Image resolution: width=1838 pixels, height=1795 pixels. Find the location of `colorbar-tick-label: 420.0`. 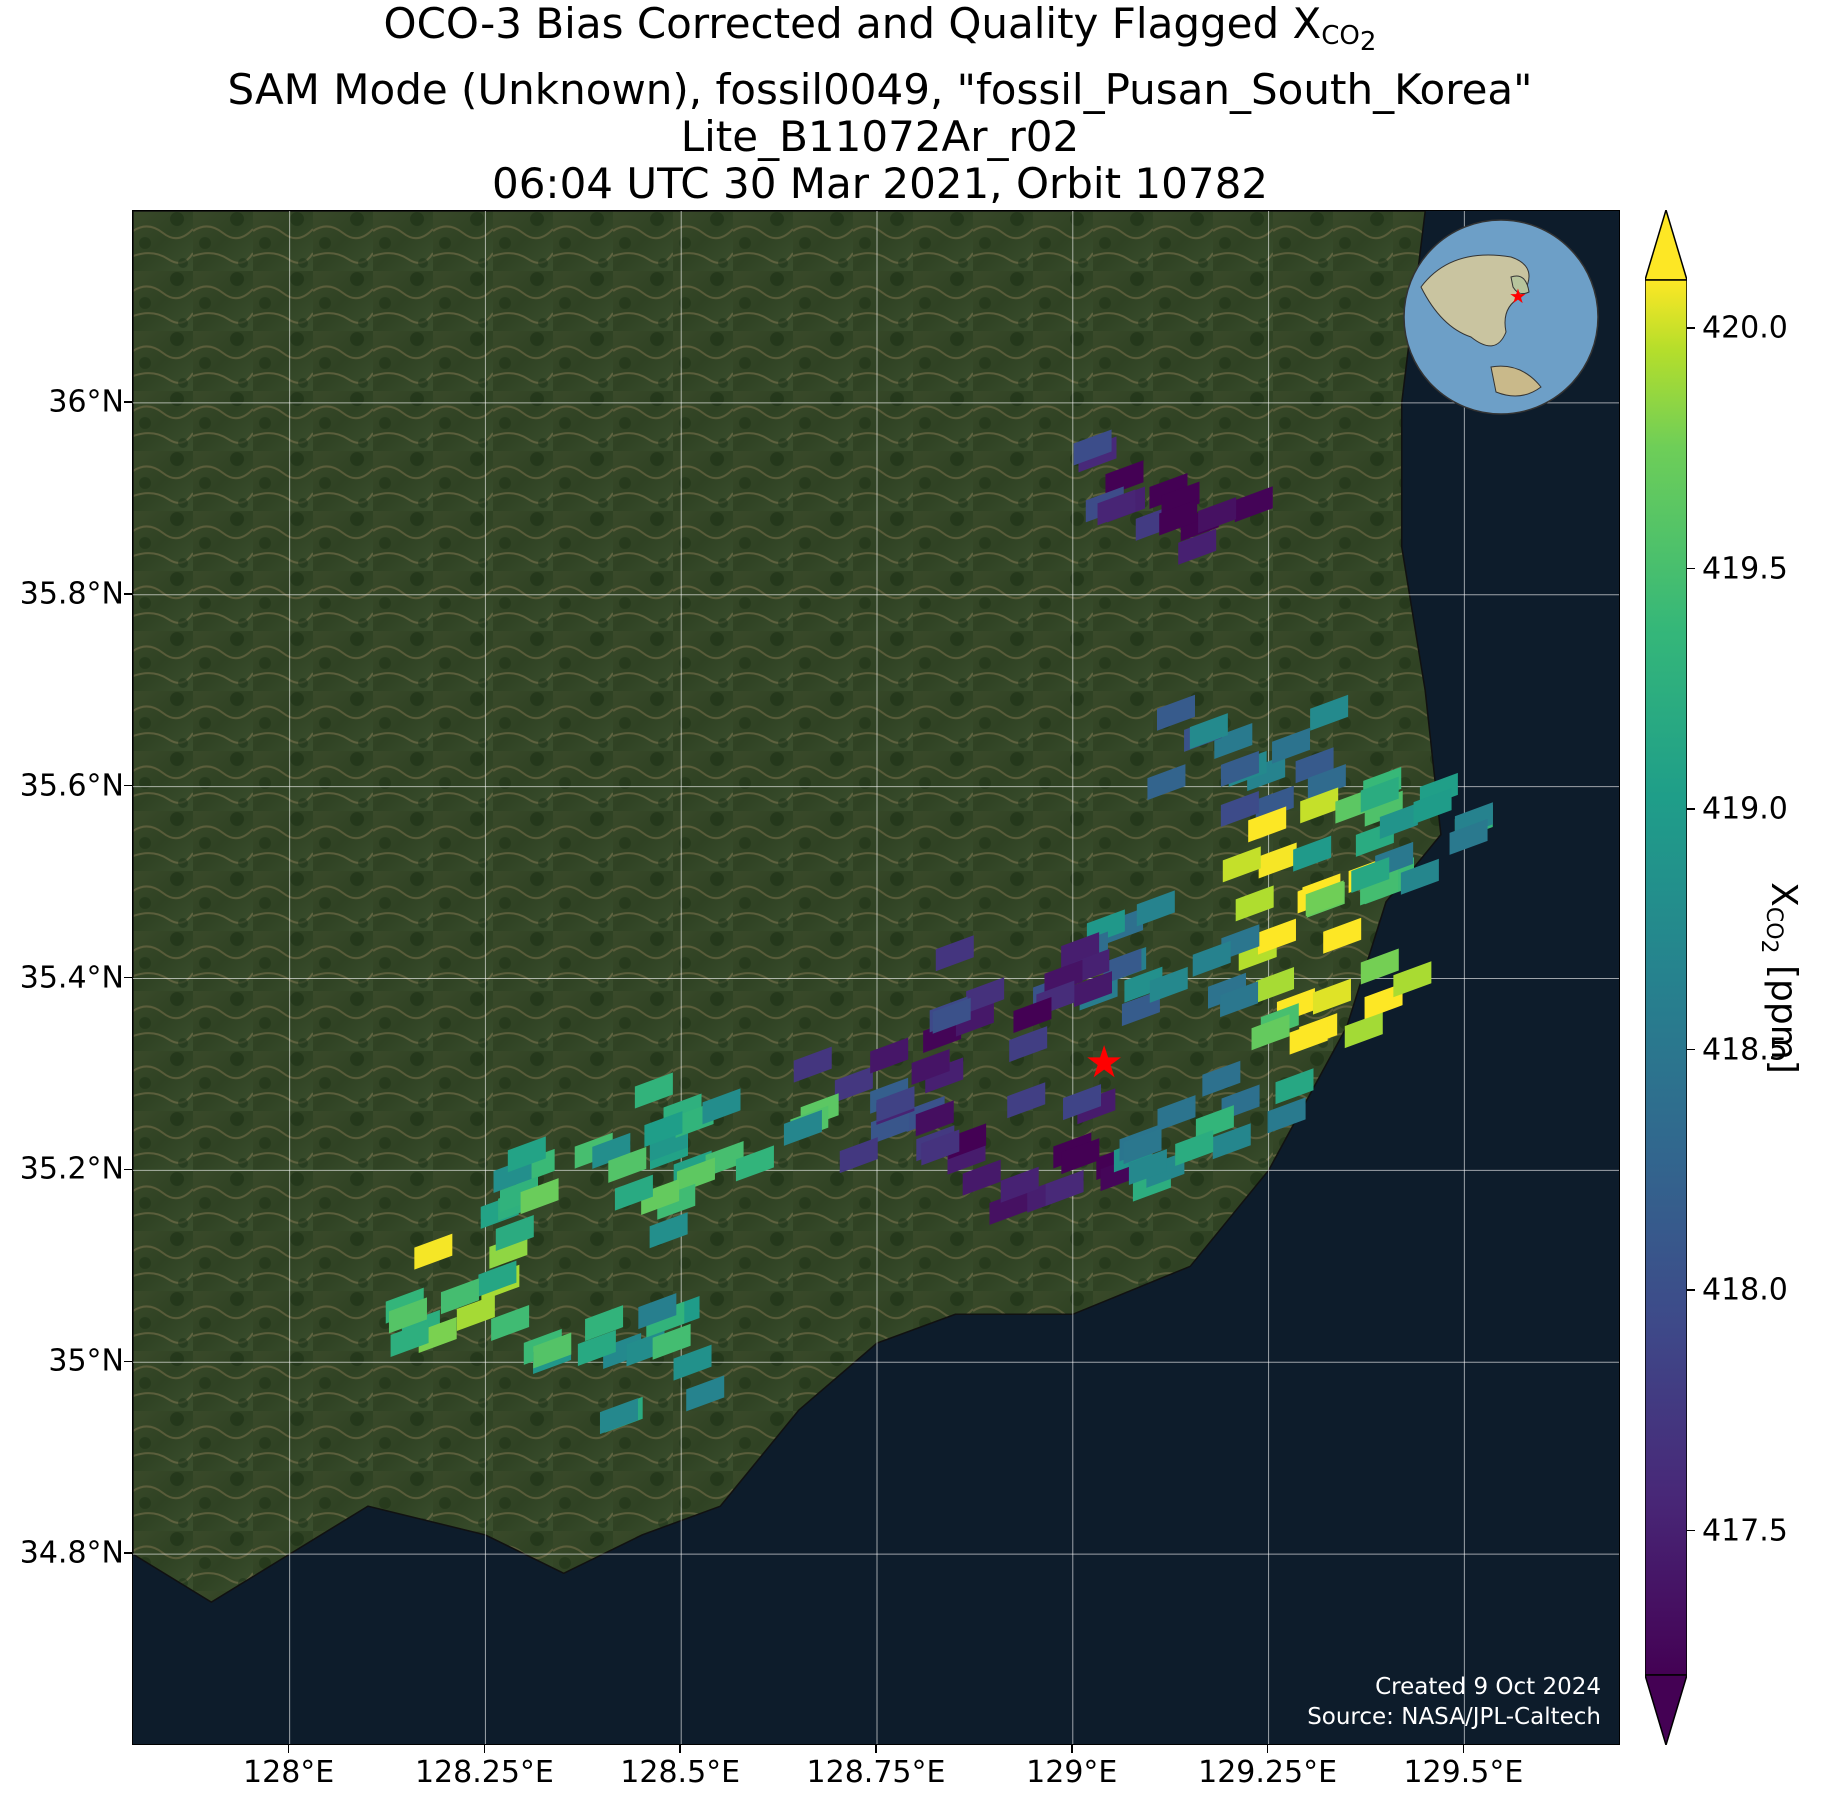

colorbar-tick-label: 420.0 is located at coordinates (1745, 328).